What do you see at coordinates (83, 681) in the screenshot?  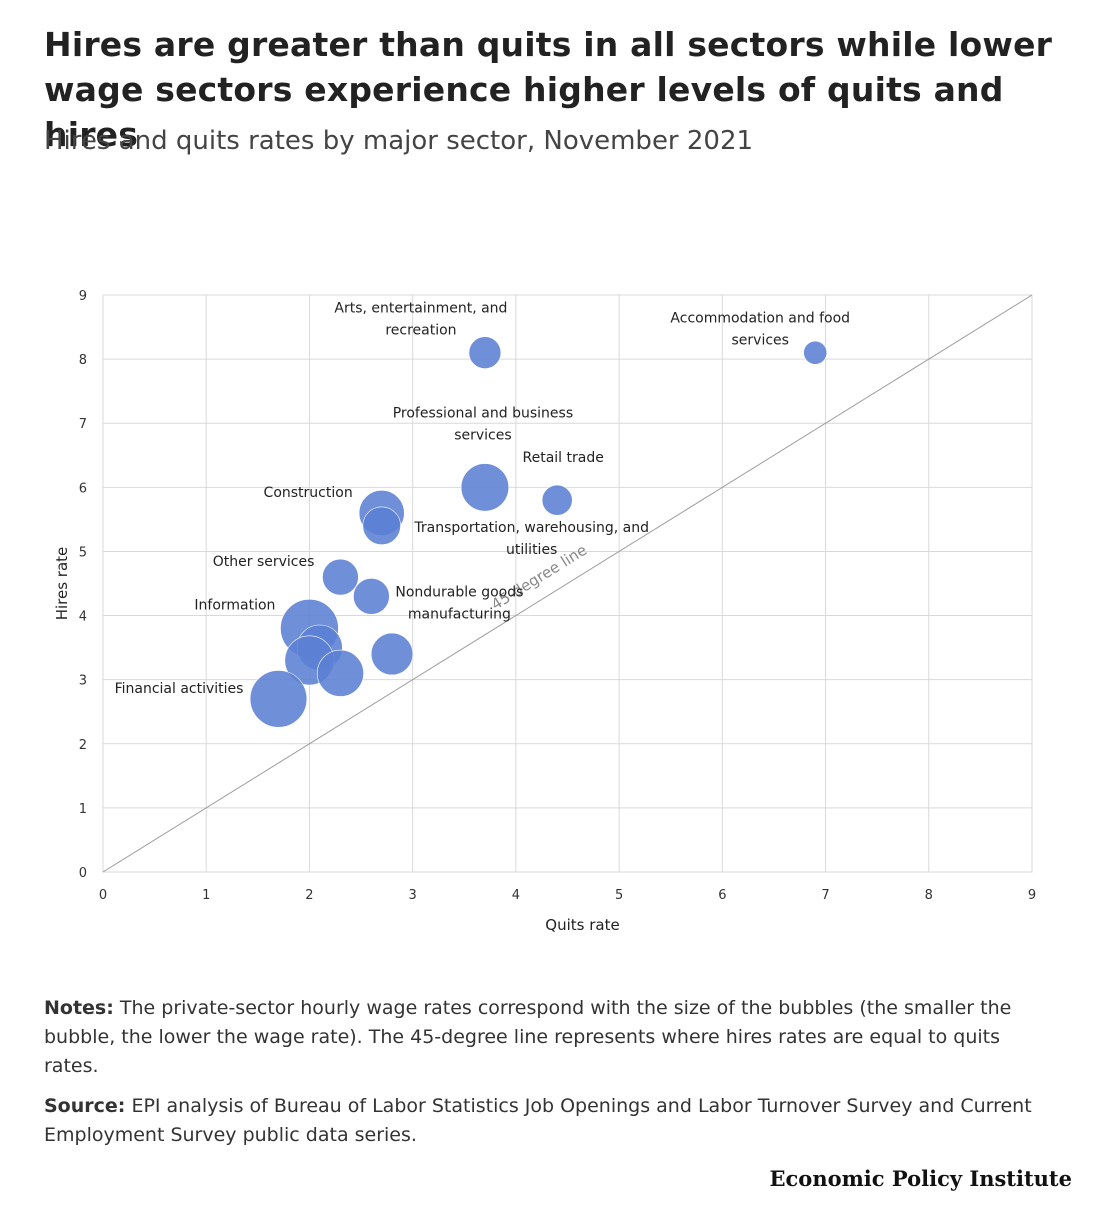 I see `y-tick-label: 3` at bounding box center [83, 681].